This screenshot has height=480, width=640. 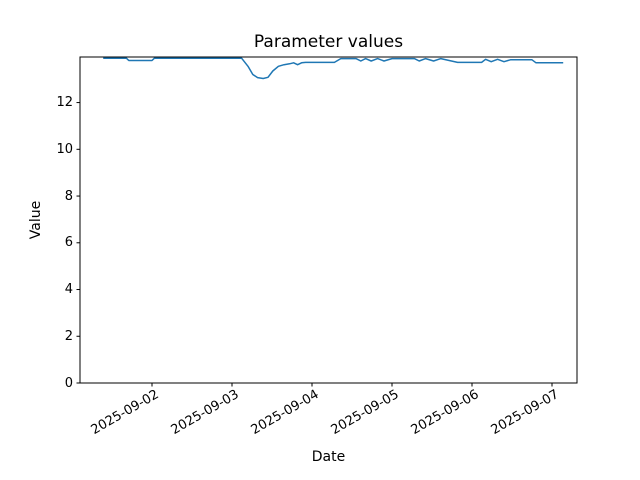 What do you see at coordinates (68, 336) in the screenshot?
I see `y-tick-label: 2` at bounding box center [68, 336].